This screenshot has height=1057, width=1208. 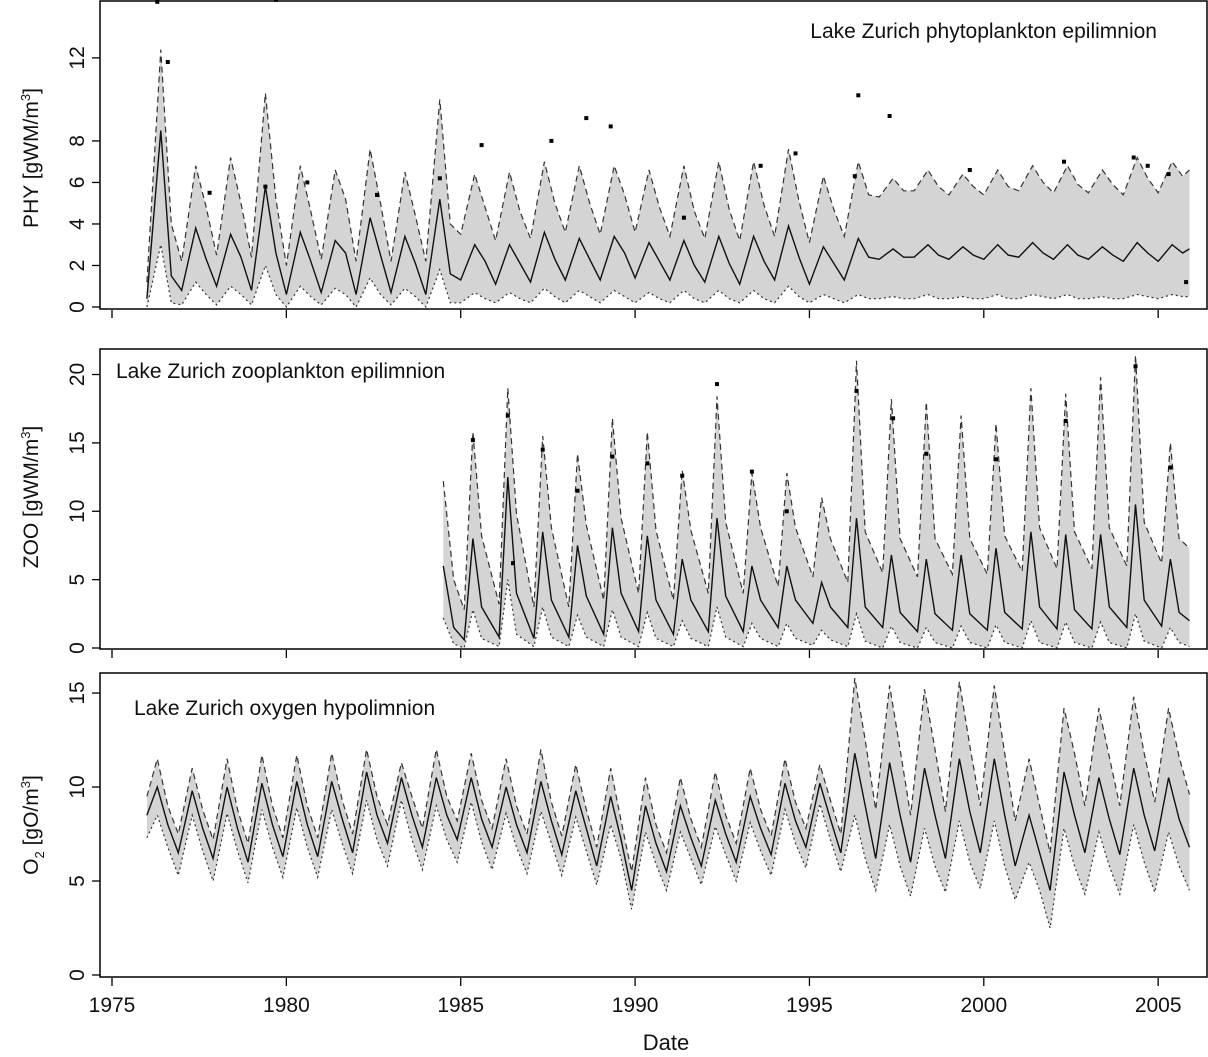 I want to click on y-axis-label: ZOO [gWM/m3], so click(x=30, y=497).